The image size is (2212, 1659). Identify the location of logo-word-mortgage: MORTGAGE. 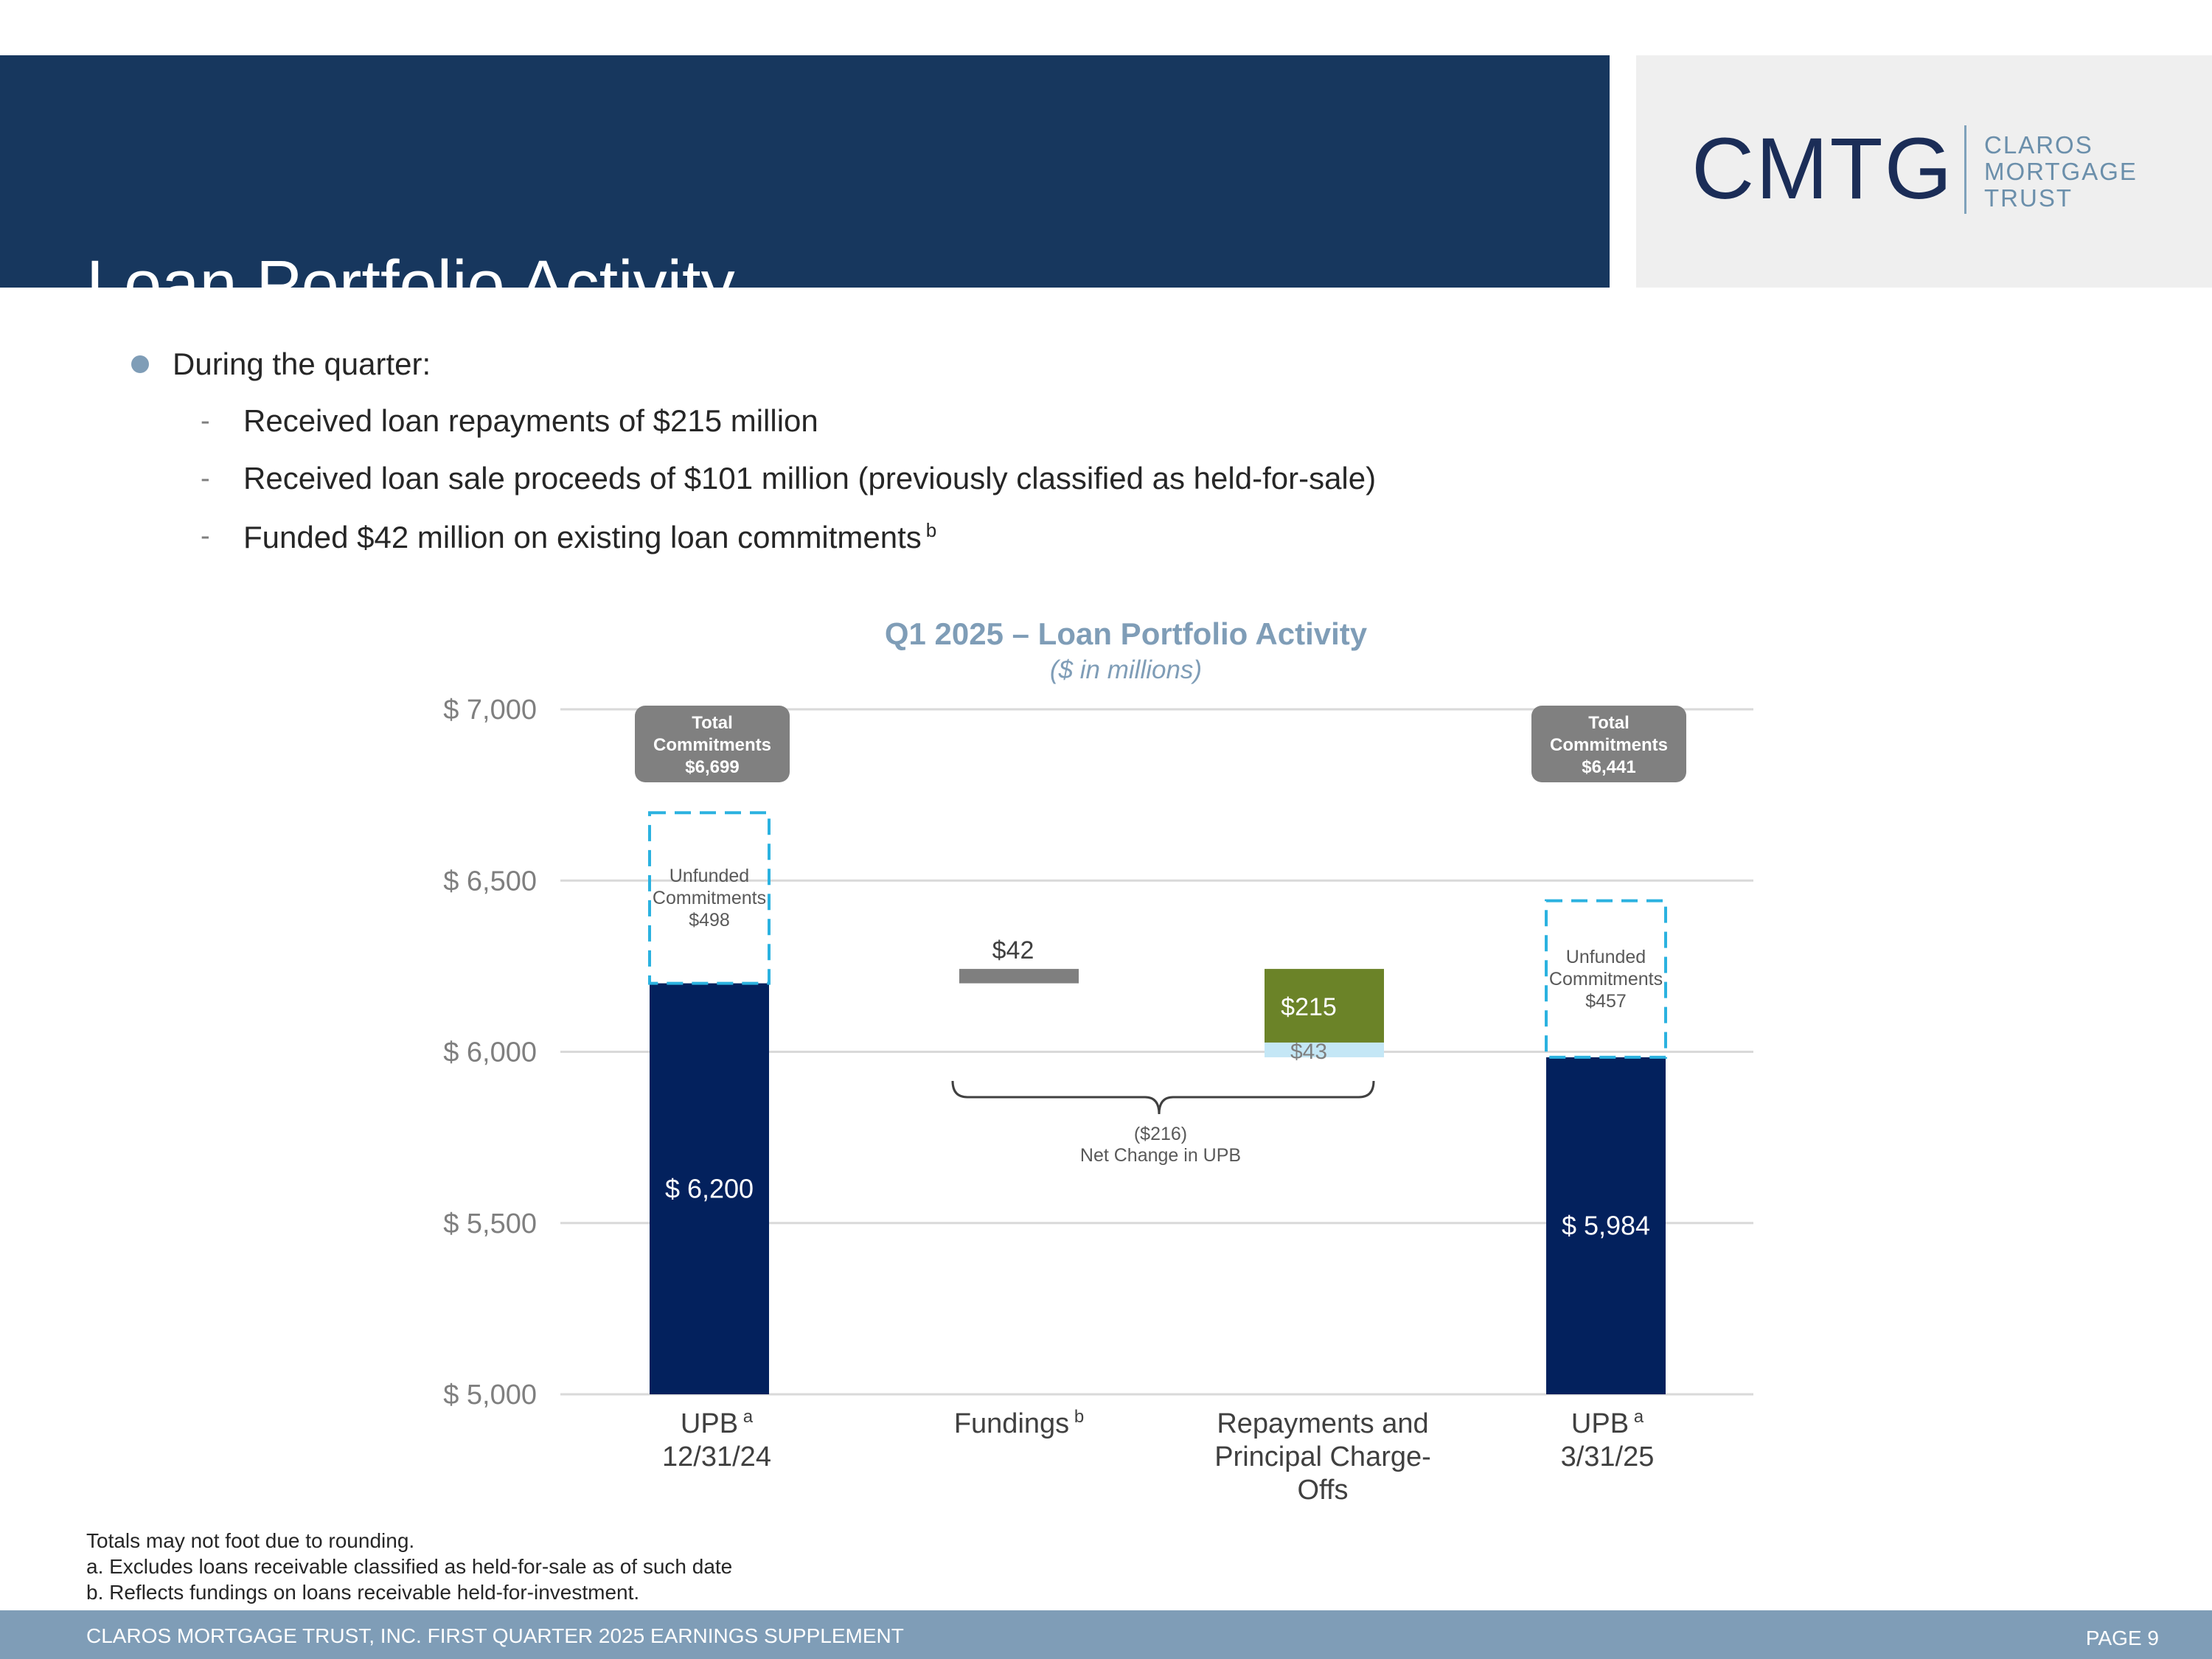
(2061, 171).